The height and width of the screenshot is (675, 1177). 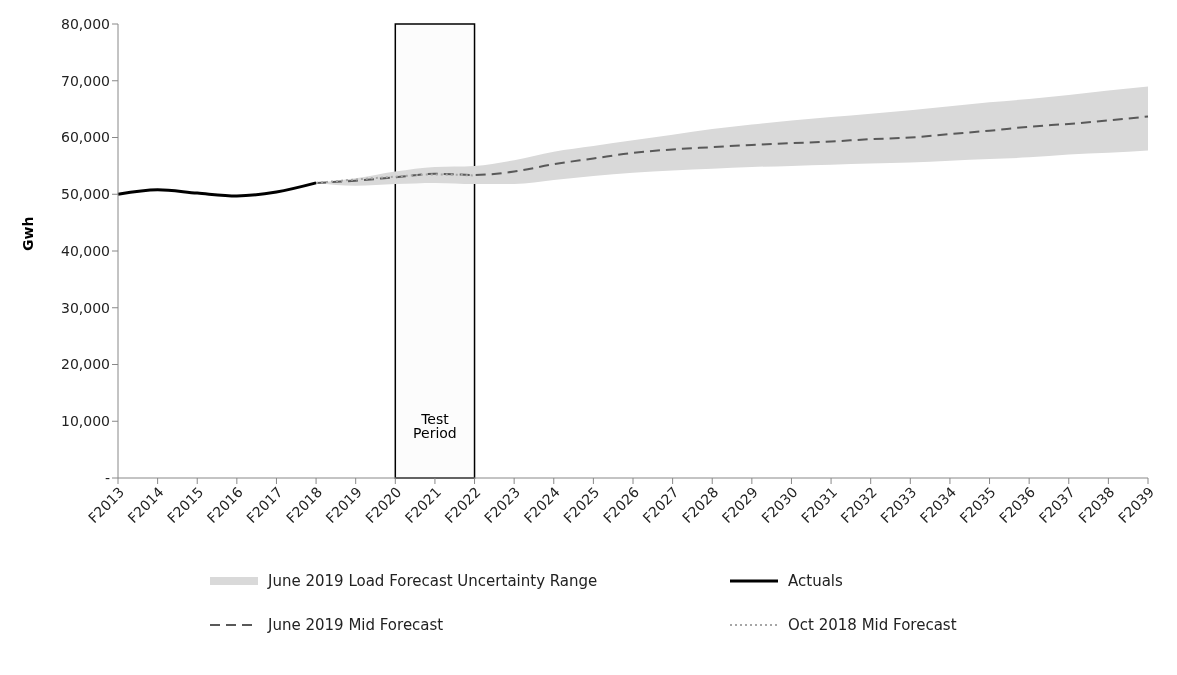 What do you see at coordinates (85, 194) in the screenshot?
I see `y-tick-label: 50,000` at bounding box center [85, 194].